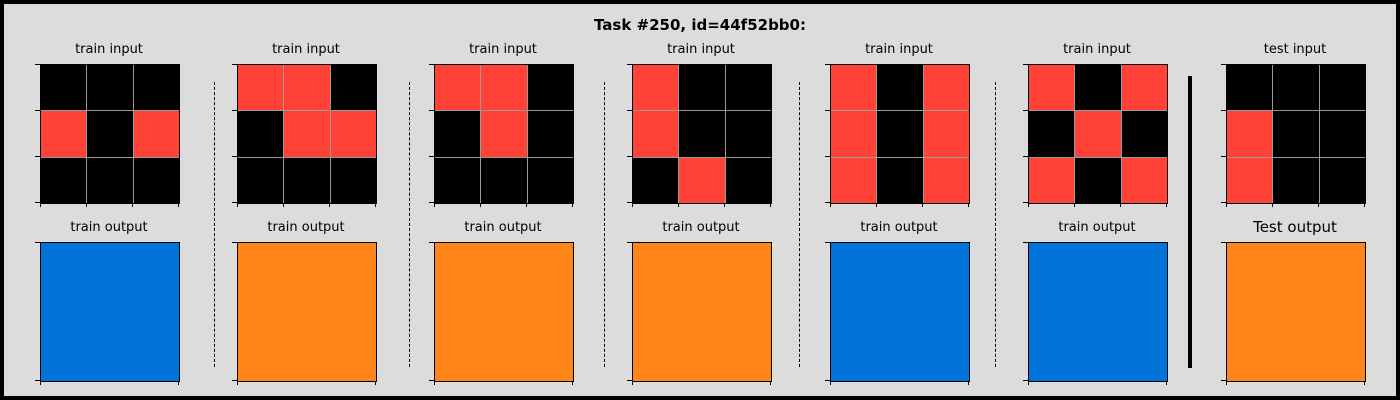 The height and width of the screenshot is (400, 1400). What do you see at coordinates (1190, 222) in the screenshot?
I see `train-test-separator` at bounding box center [1190, 222].